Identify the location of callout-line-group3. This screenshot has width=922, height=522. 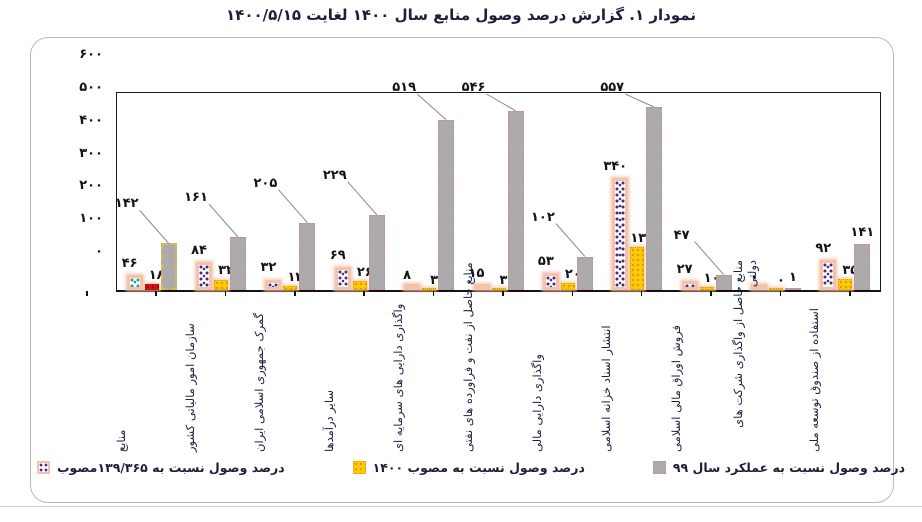
(362, 198).